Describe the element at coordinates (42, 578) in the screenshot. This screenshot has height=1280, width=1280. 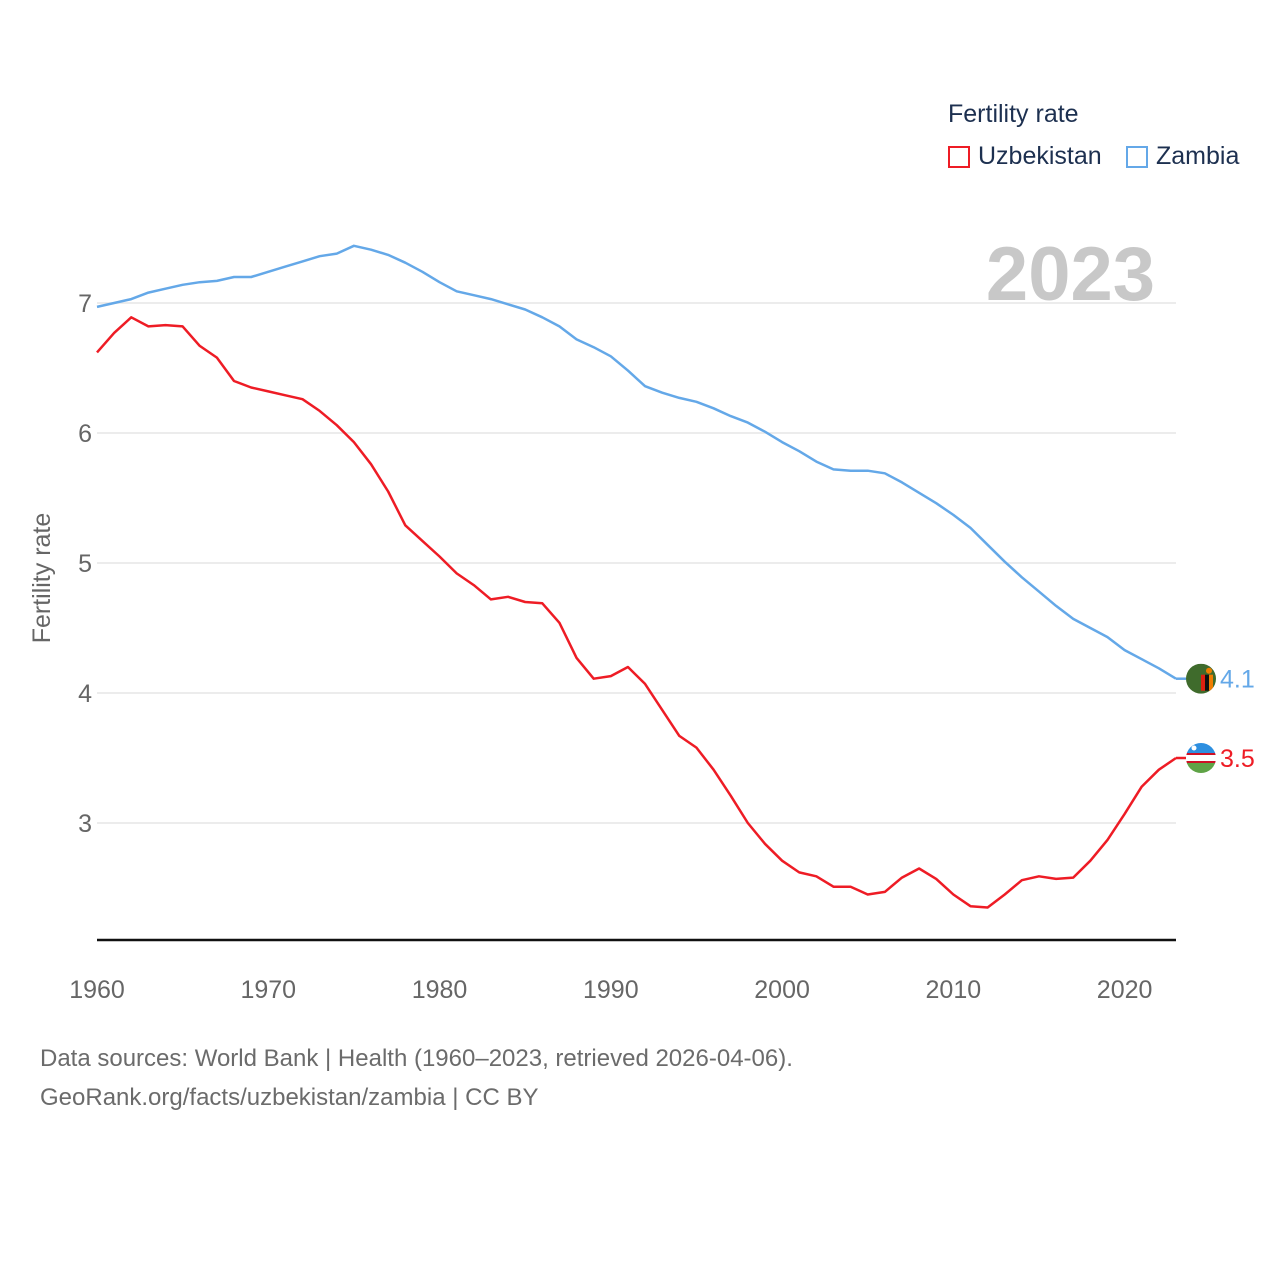
I see `y-axis-label: Fertility rate` at that location.